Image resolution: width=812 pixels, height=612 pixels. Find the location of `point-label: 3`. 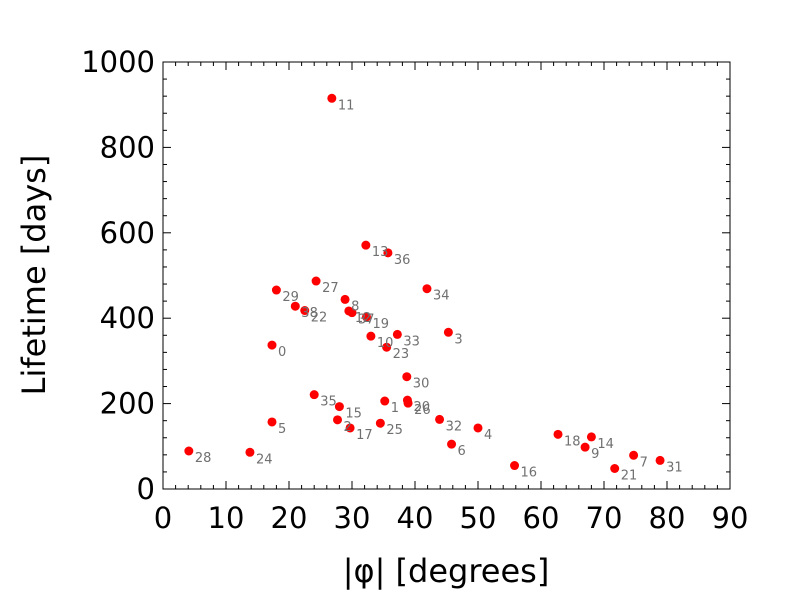

point-label: 3 is located at coordinates (458, 339).